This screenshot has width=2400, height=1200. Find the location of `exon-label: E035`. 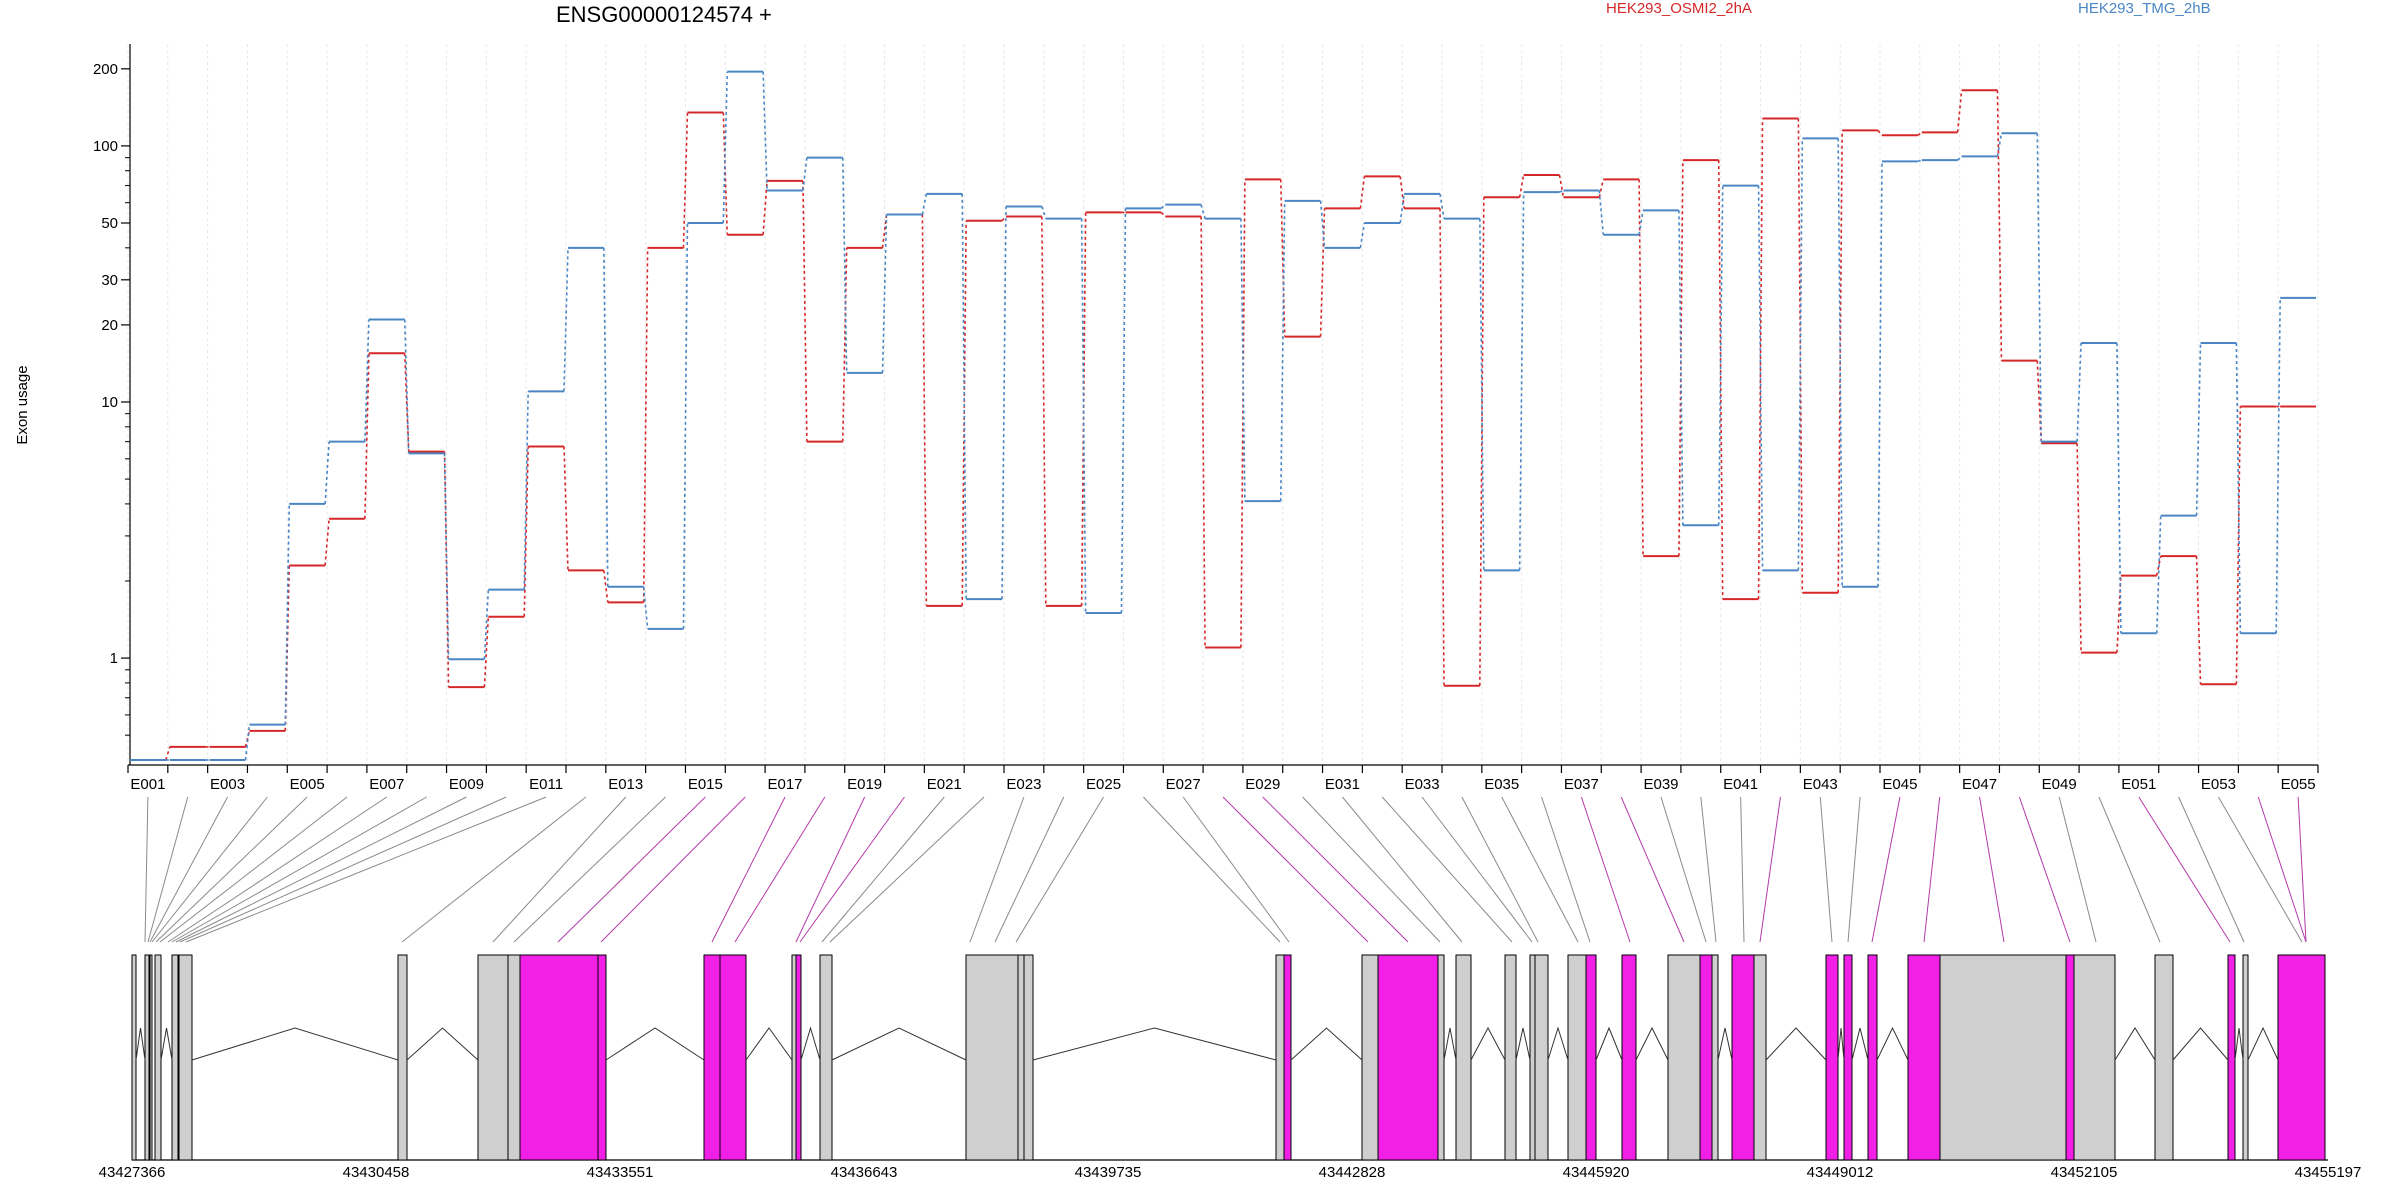

exon-label: E035 is located at coordinates (1501, 784).